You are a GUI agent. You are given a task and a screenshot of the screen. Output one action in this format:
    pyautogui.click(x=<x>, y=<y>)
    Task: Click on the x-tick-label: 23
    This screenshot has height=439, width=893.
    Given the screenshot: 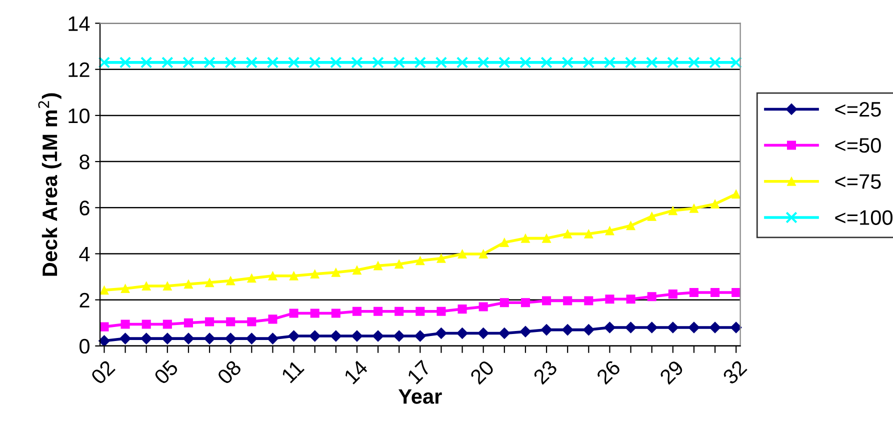 What is the action you would take?
    pyautogui.click(x=545, y=372)
    